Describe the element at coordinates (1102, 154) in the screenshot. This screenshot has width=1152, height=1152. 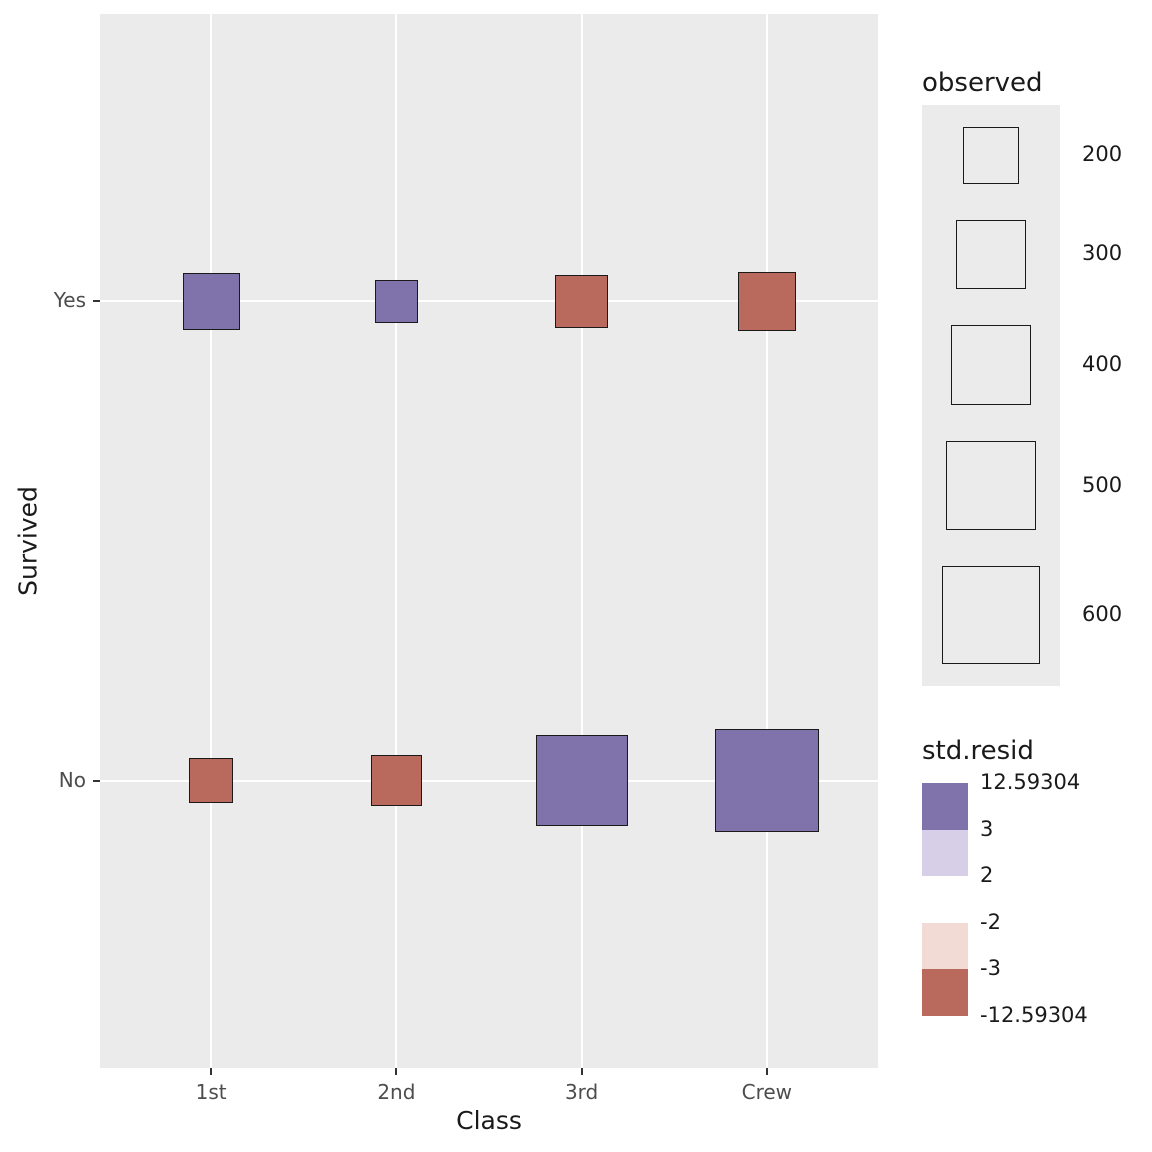
I see `size-legend-label: 200` at that location.